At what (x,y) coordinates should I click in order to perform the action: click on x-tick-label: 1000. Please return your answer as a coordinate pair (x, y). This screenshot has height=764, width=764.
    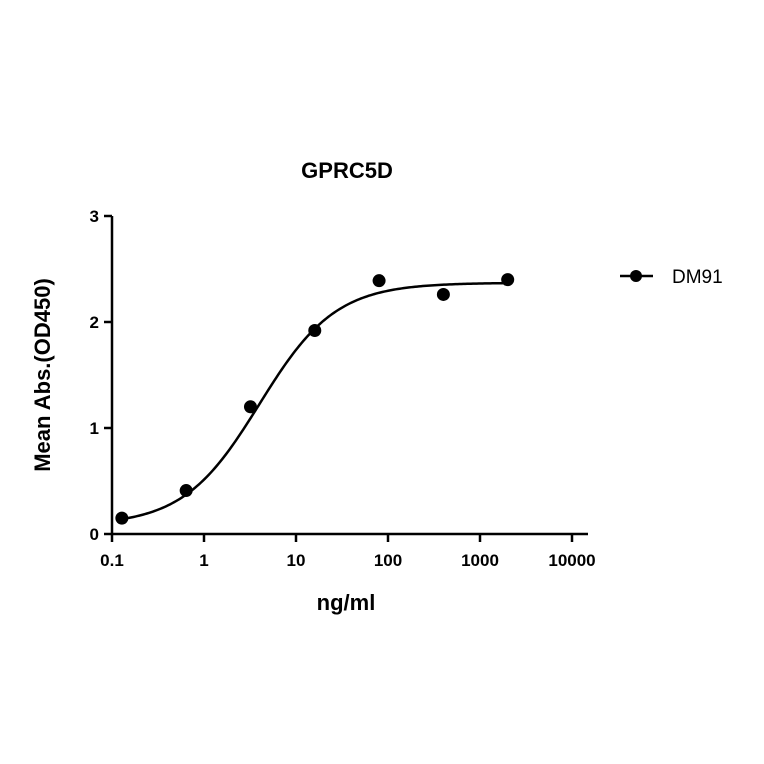
    Looking at the image, I should click on (480, 560).